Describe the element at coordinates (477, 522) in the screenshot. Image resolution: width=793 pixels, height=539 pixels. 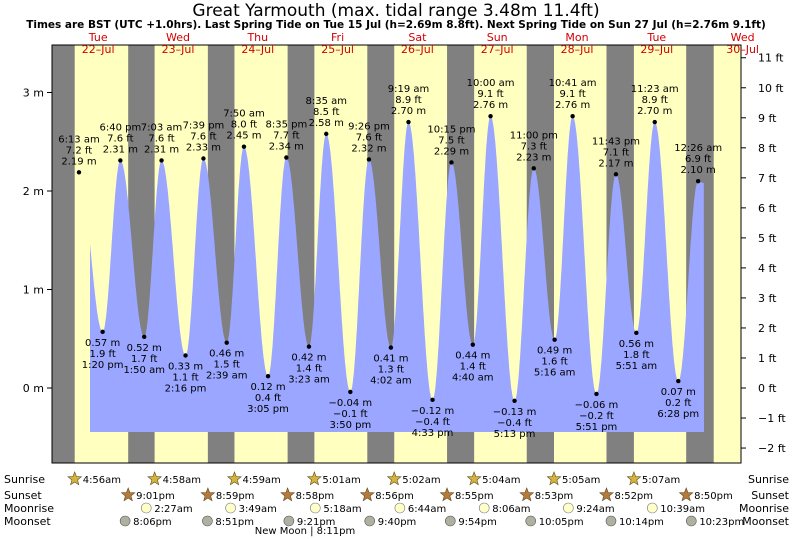
I see `moonset-time: 9:54pm` at that location.